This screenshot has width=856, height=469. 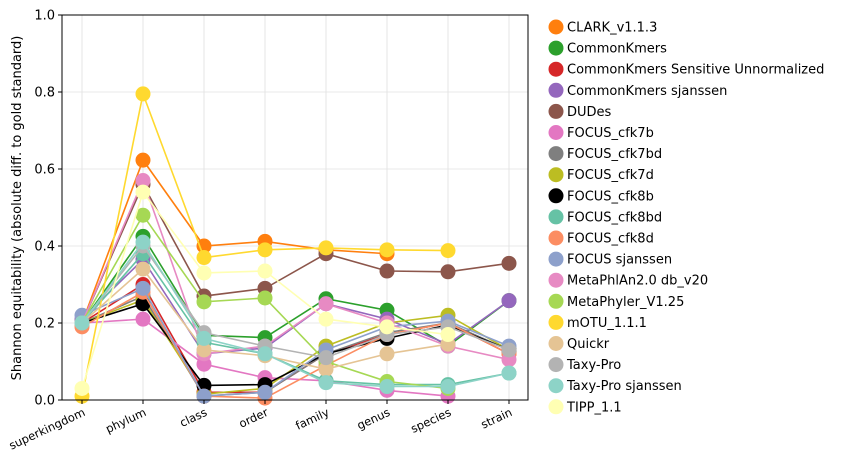 What do you see at coordinates (497, 418) in the screenshot?
I see `x-tick-label: strain` at bounding box center [497, 418].